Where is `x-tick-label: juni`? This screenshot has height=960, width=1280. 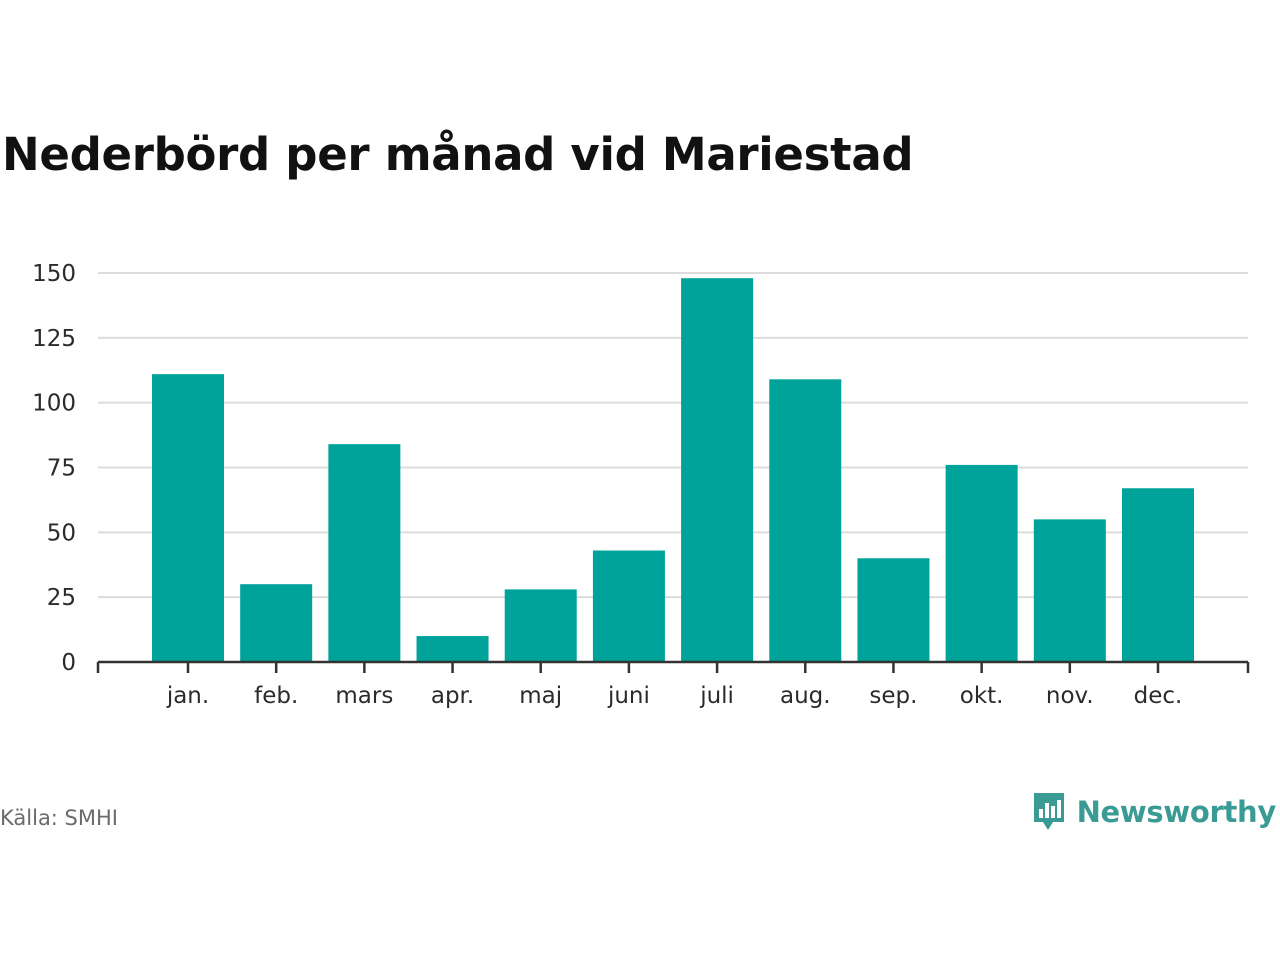
x-tick-label: juni is located at coordinates (628, 696).